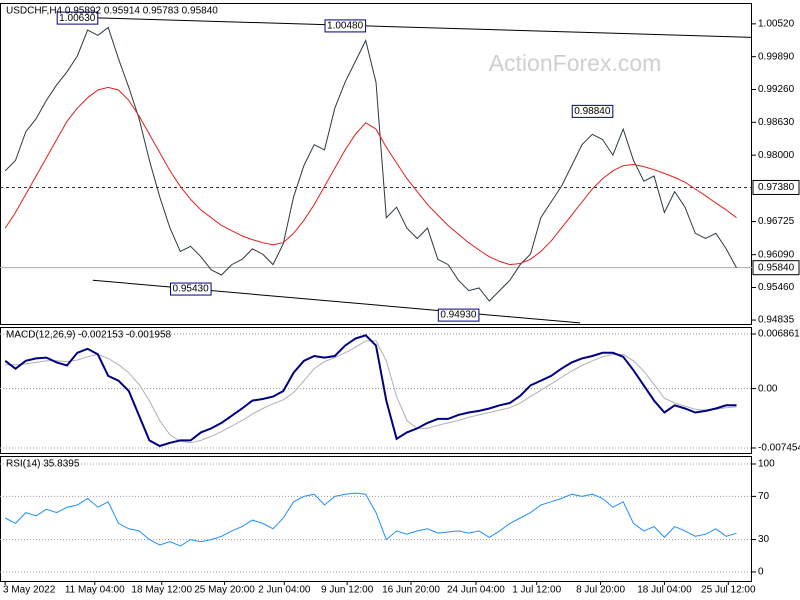 The height and width of the screenshot is (600, 800). Describe the element at coordinates (370, 519) in the screenshot. I see `series-line` at that location.